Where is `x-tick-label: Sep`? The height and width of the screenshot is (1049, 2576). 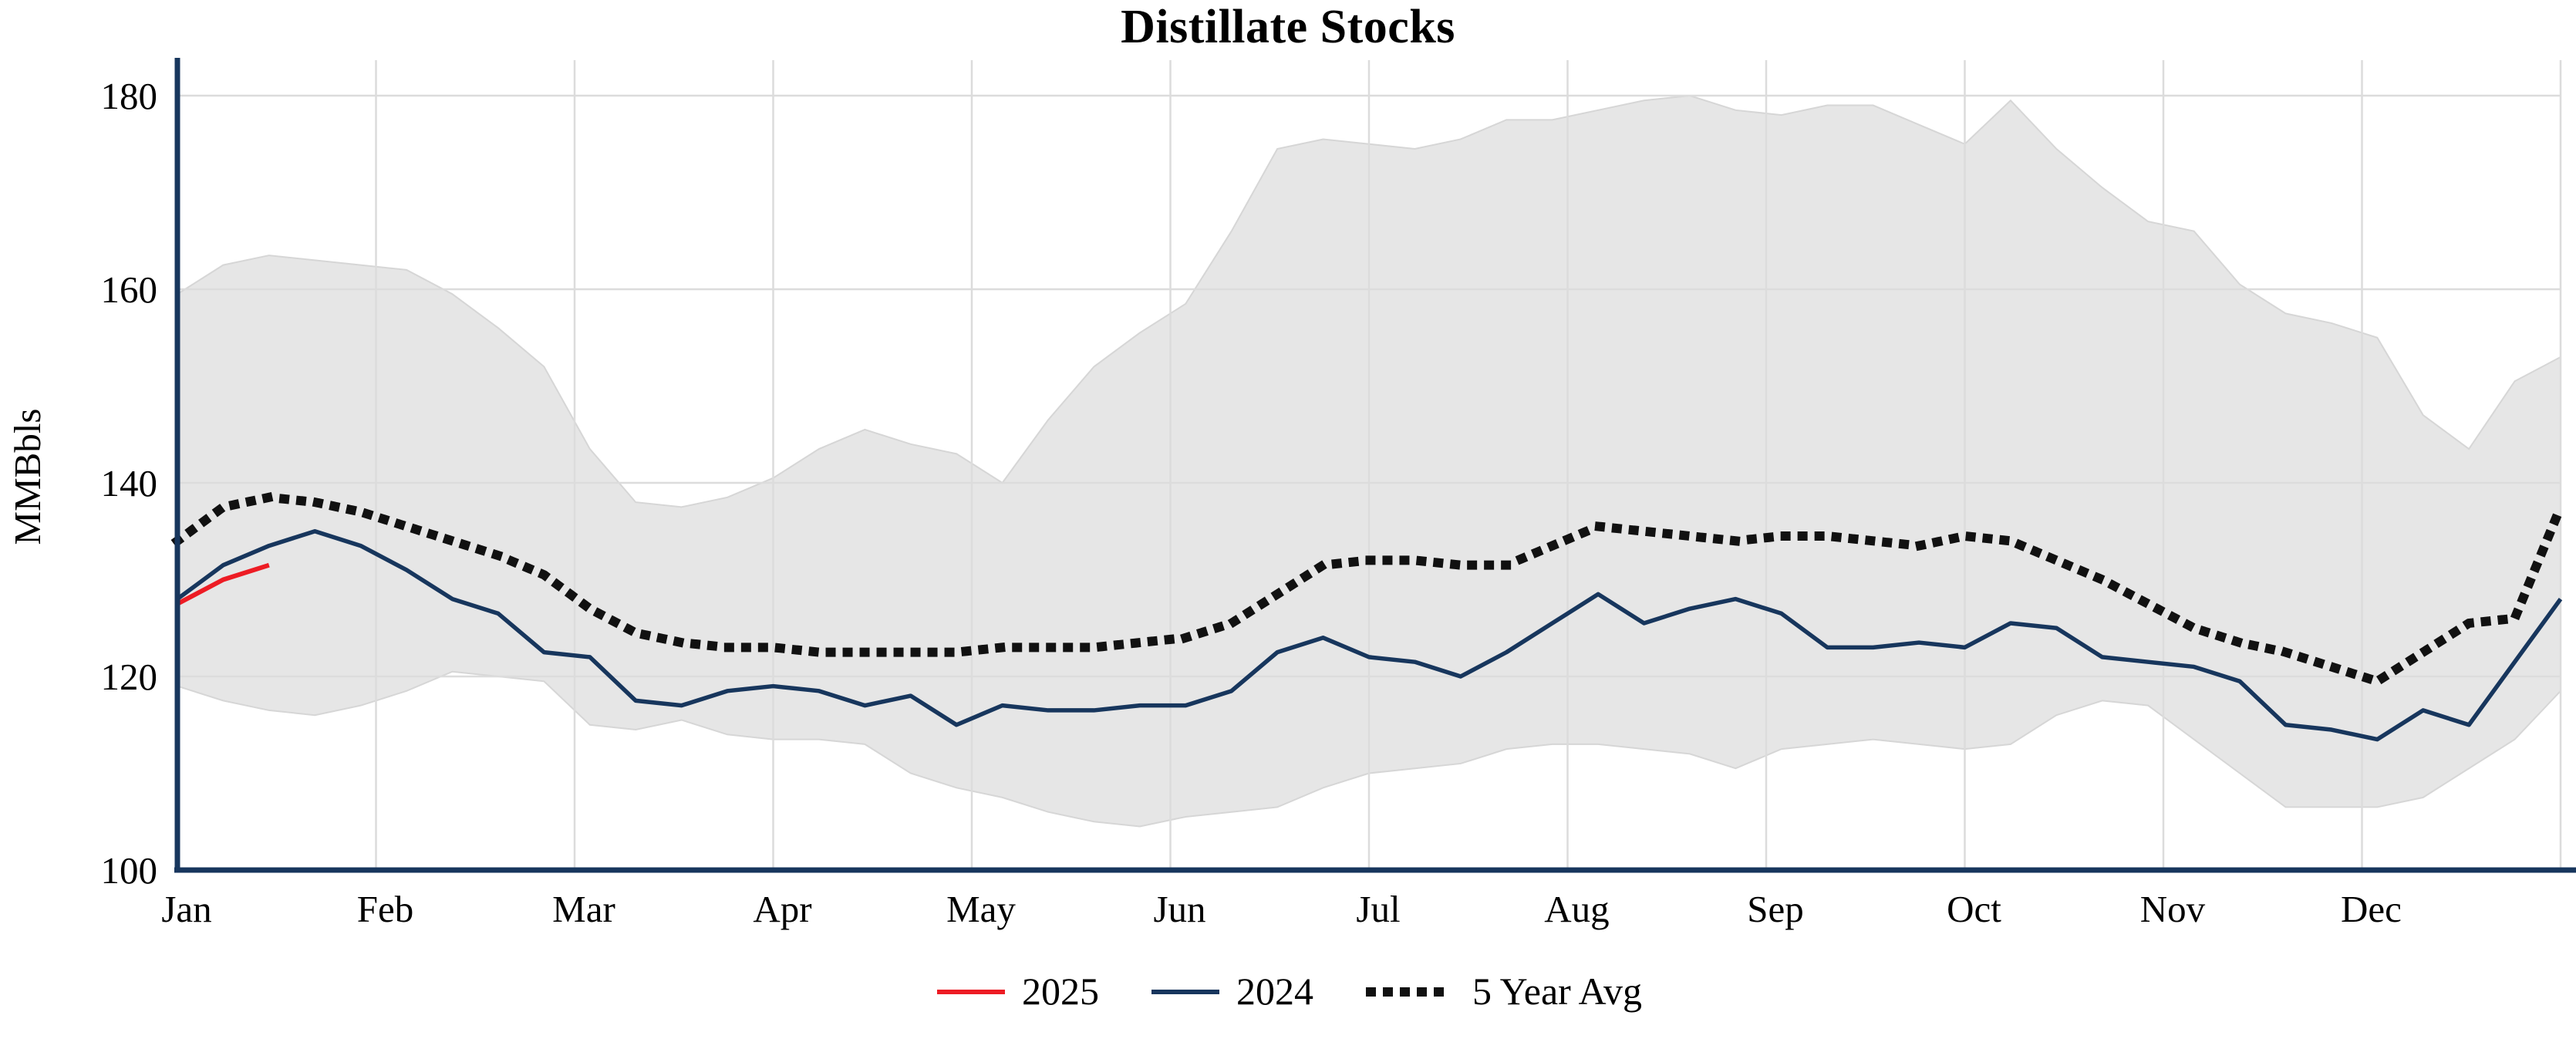
x-tick-label: Sep is located at coordinates (1775, 909).